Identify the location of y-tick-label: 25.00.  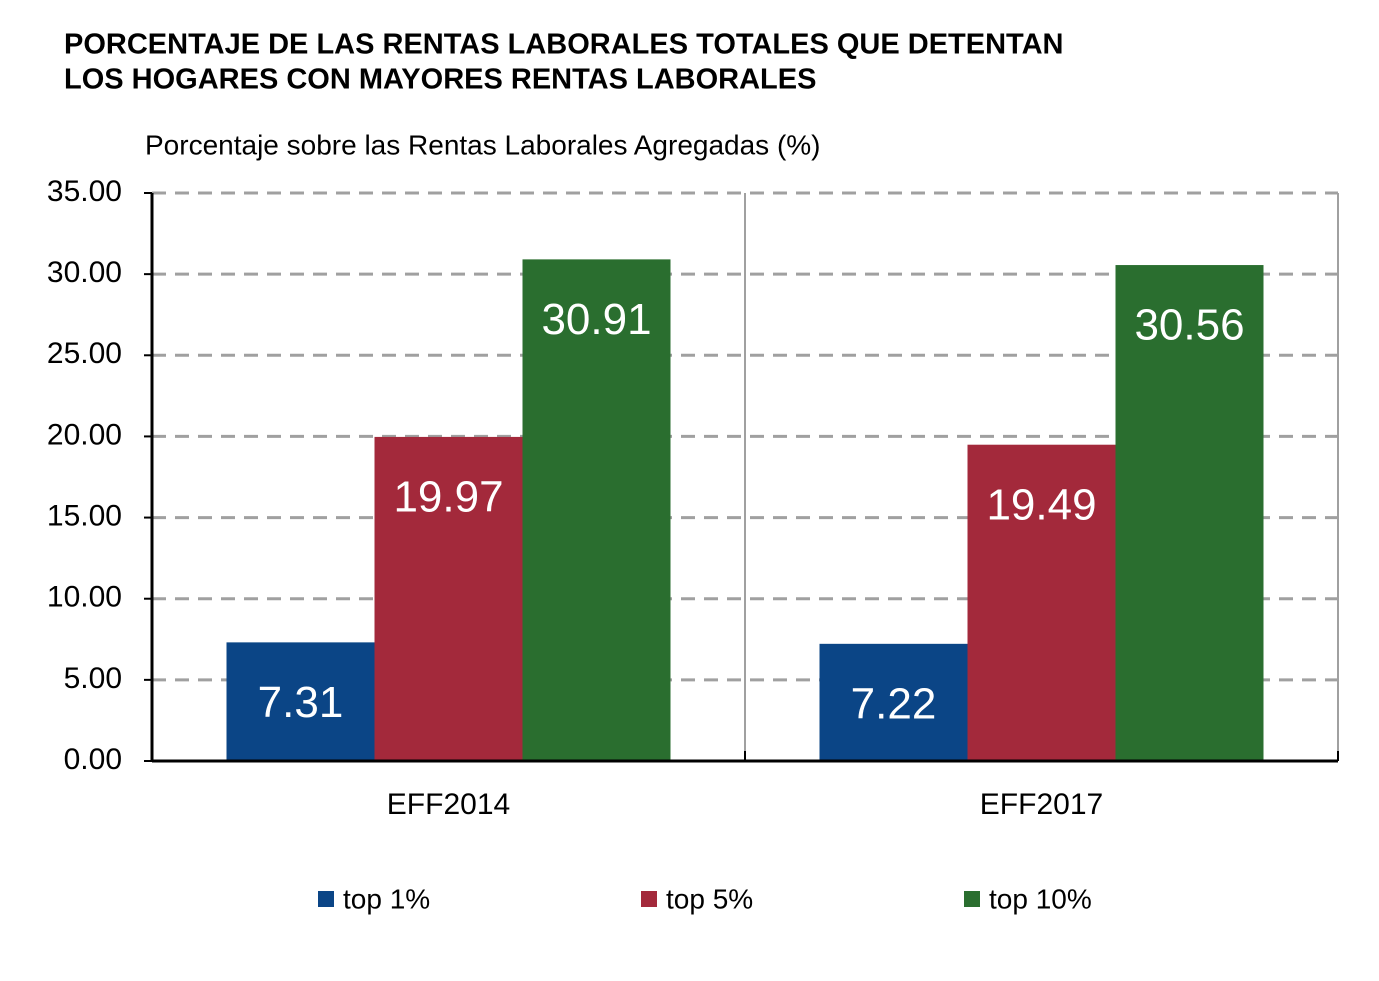
(84, 353).